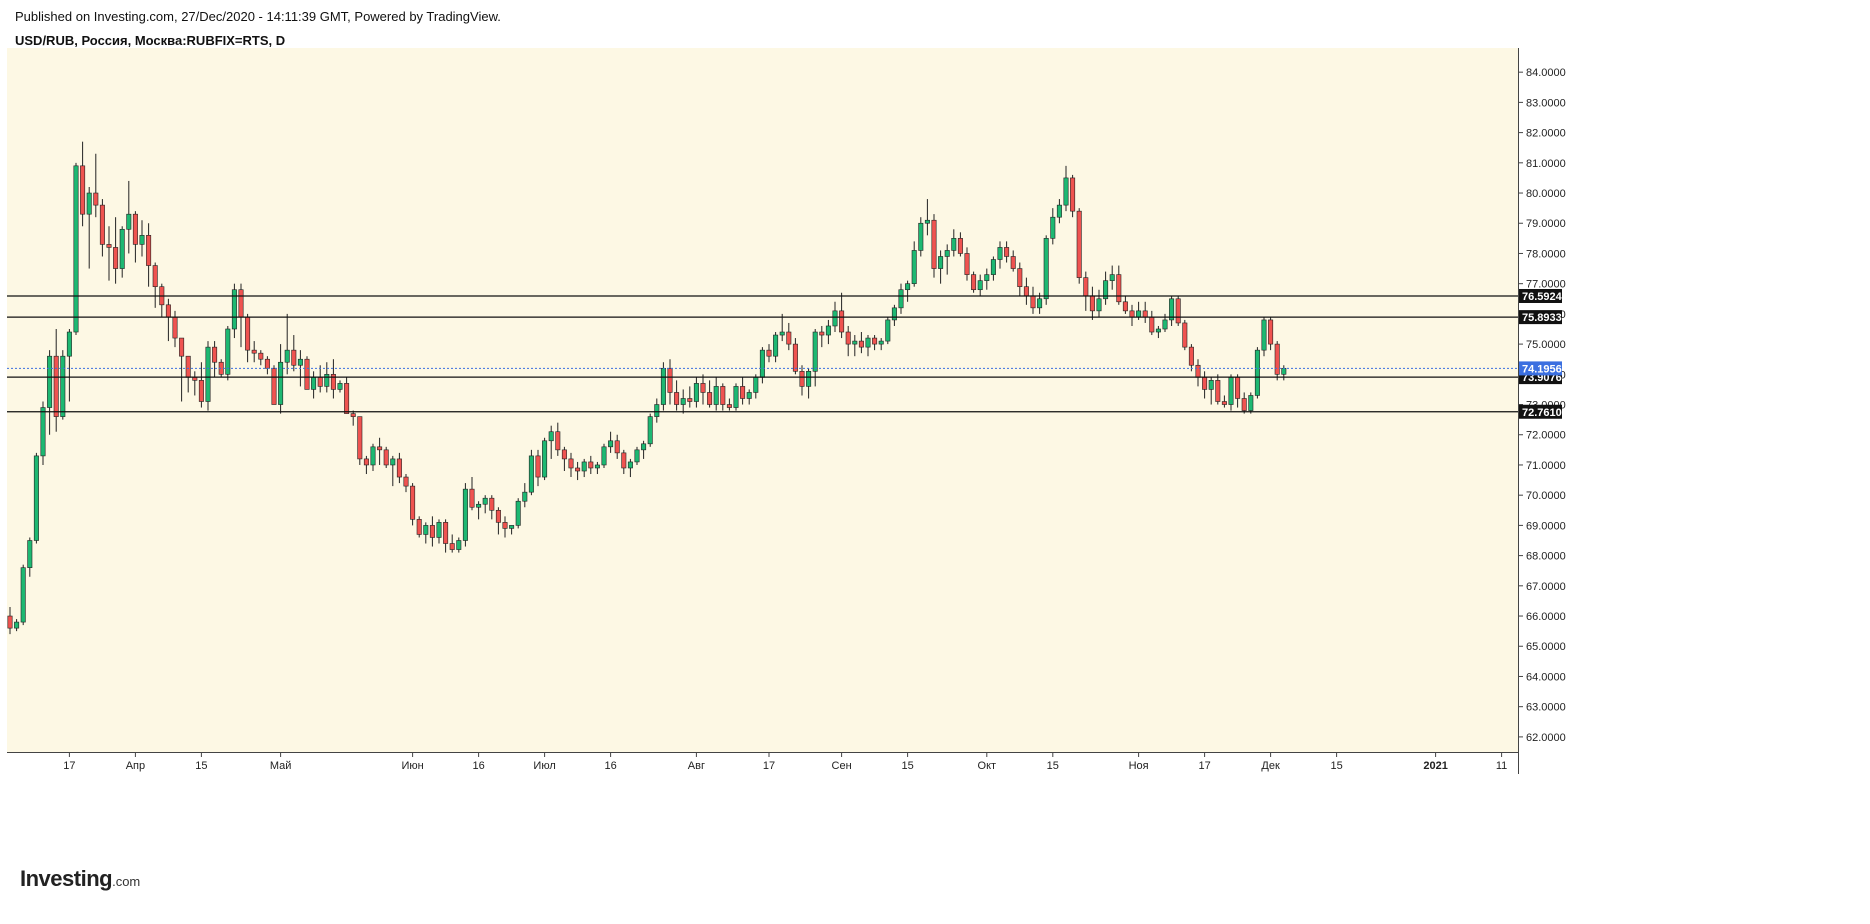  Describe the element at coordinates (1546, 526) in the screenshot. I see `y-tick-label: 69.0000` at that location.